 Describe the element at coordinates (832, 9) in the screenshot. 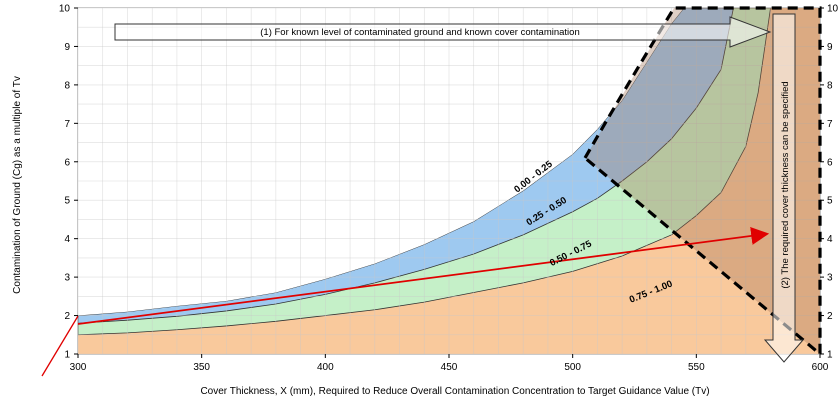

I see `y-tick-label-right: 10` at that location.